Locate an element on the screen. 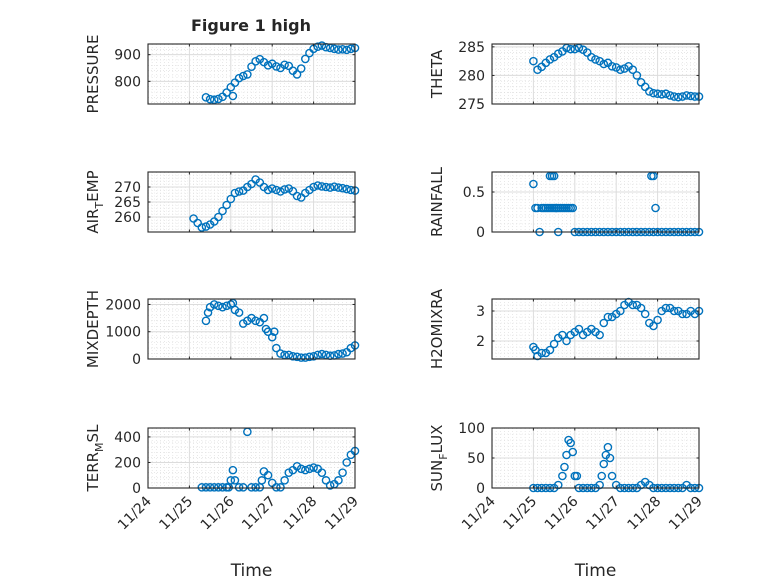  y-axis-label: H2OMIXRA is located at coordinates (437, 328).